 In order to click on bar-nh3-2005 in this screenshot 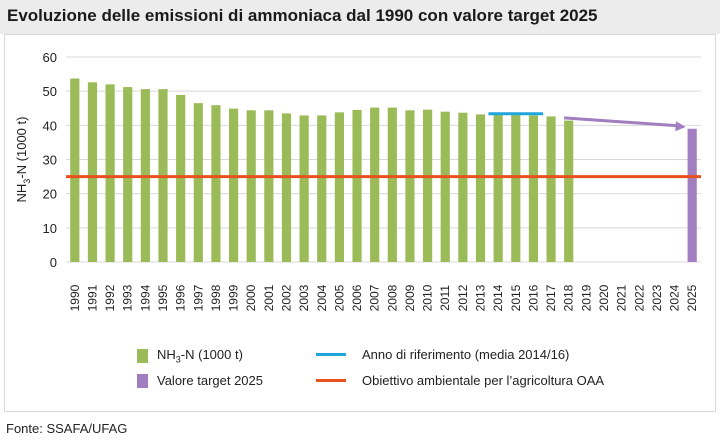, I will do `click(339, 187)`.